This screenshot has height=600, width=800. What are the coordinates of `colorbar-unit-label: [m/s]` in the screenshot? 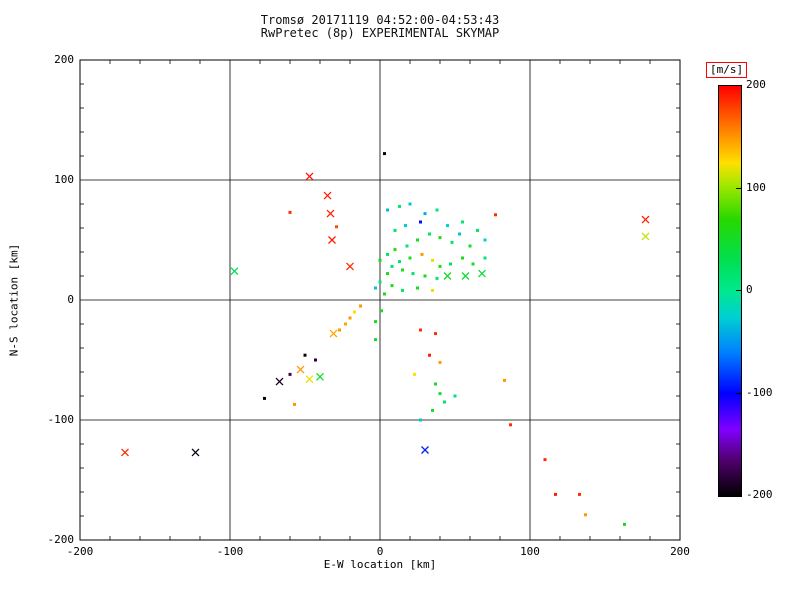 It's located at (727, 70).